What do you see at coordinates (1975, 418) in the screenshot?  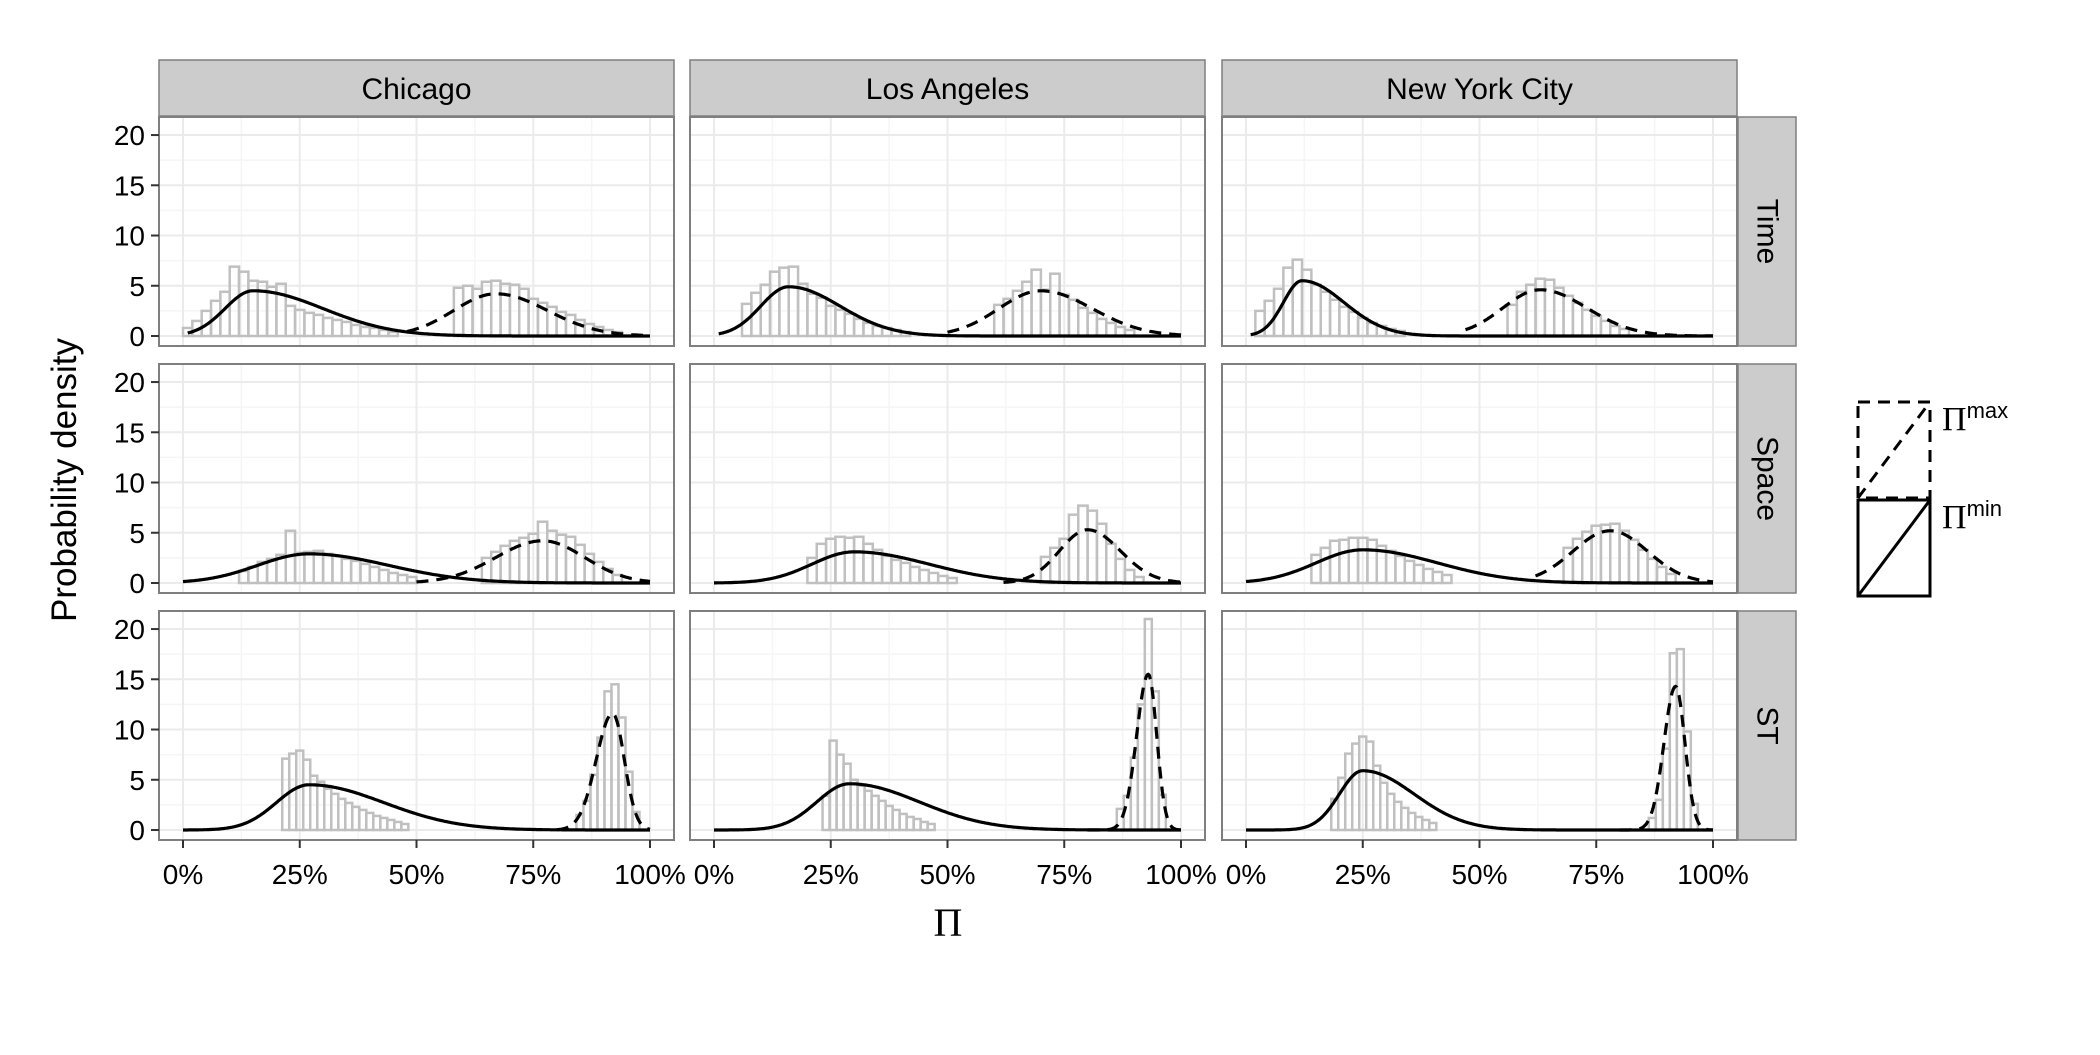 I see `legend-label: Πmax` at bounding box center [1975, 418].